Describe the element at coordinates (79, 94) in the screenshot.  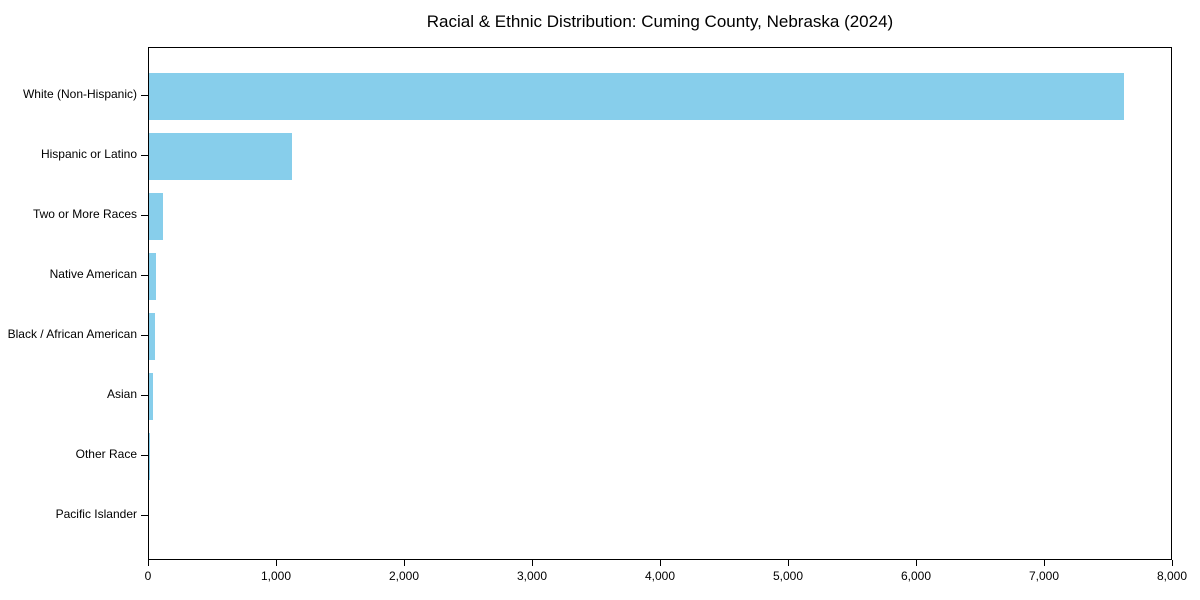
I see `category-label: White (Non-Hispanic)` at that location.